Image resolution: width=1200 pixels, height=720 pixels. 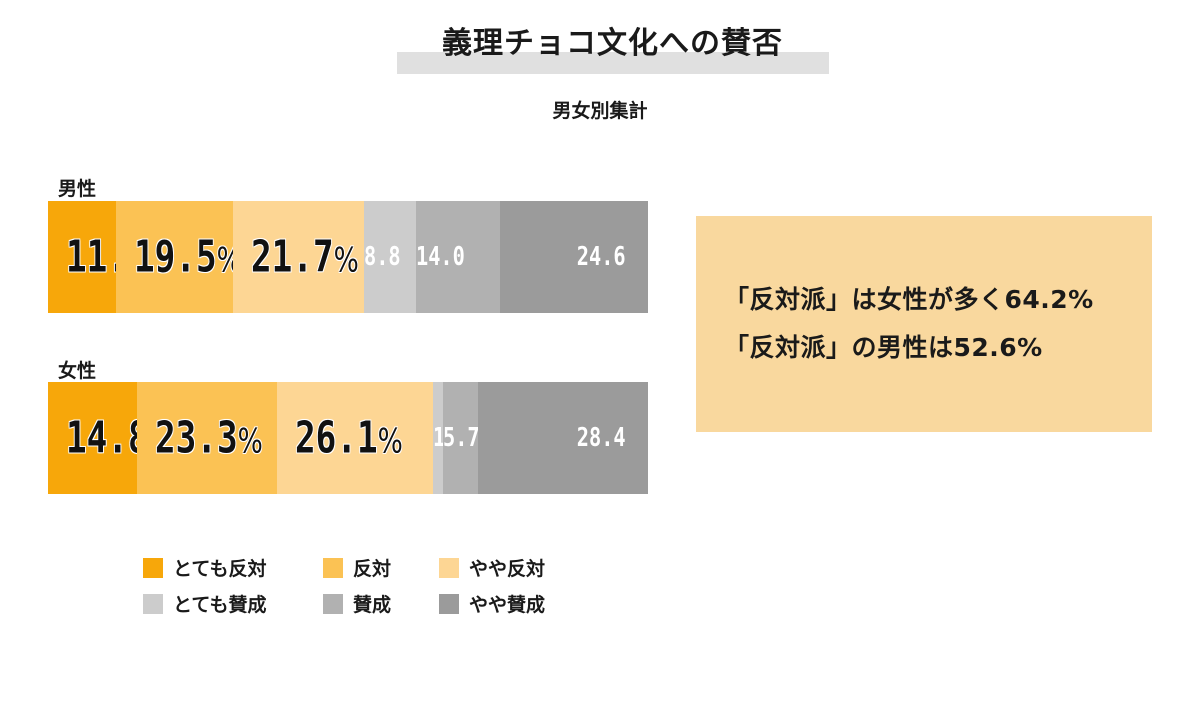 What do you see at coordinates (612, 43) in the screenshot?
I see `chart-title: 義理チョコ文化への賛否` at bounding box center [612, 43].